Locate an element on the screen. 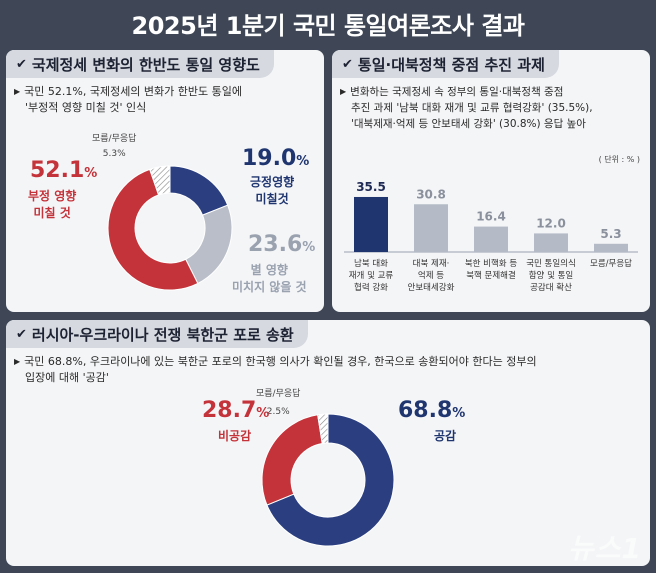  bar-category-label: 북핵 문제해결 is located at coordinates (491, 275).